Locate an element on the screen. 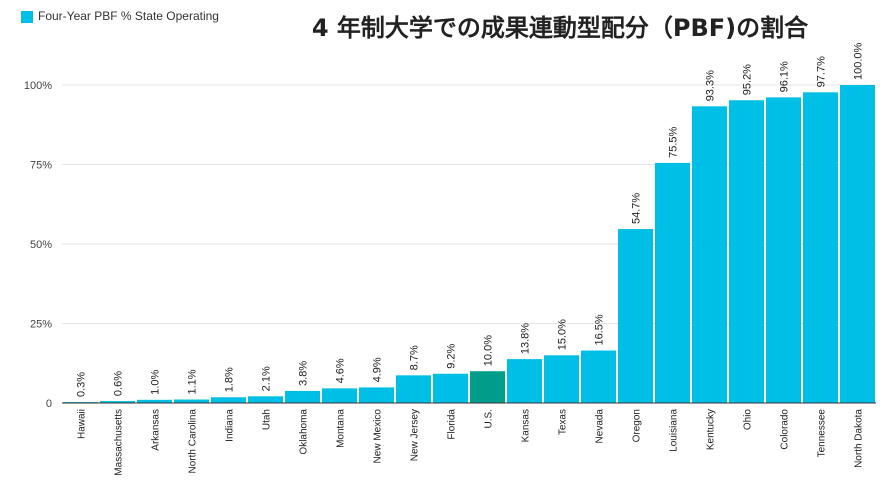  data-label: 8.7% is located at coordinates (415, 357).